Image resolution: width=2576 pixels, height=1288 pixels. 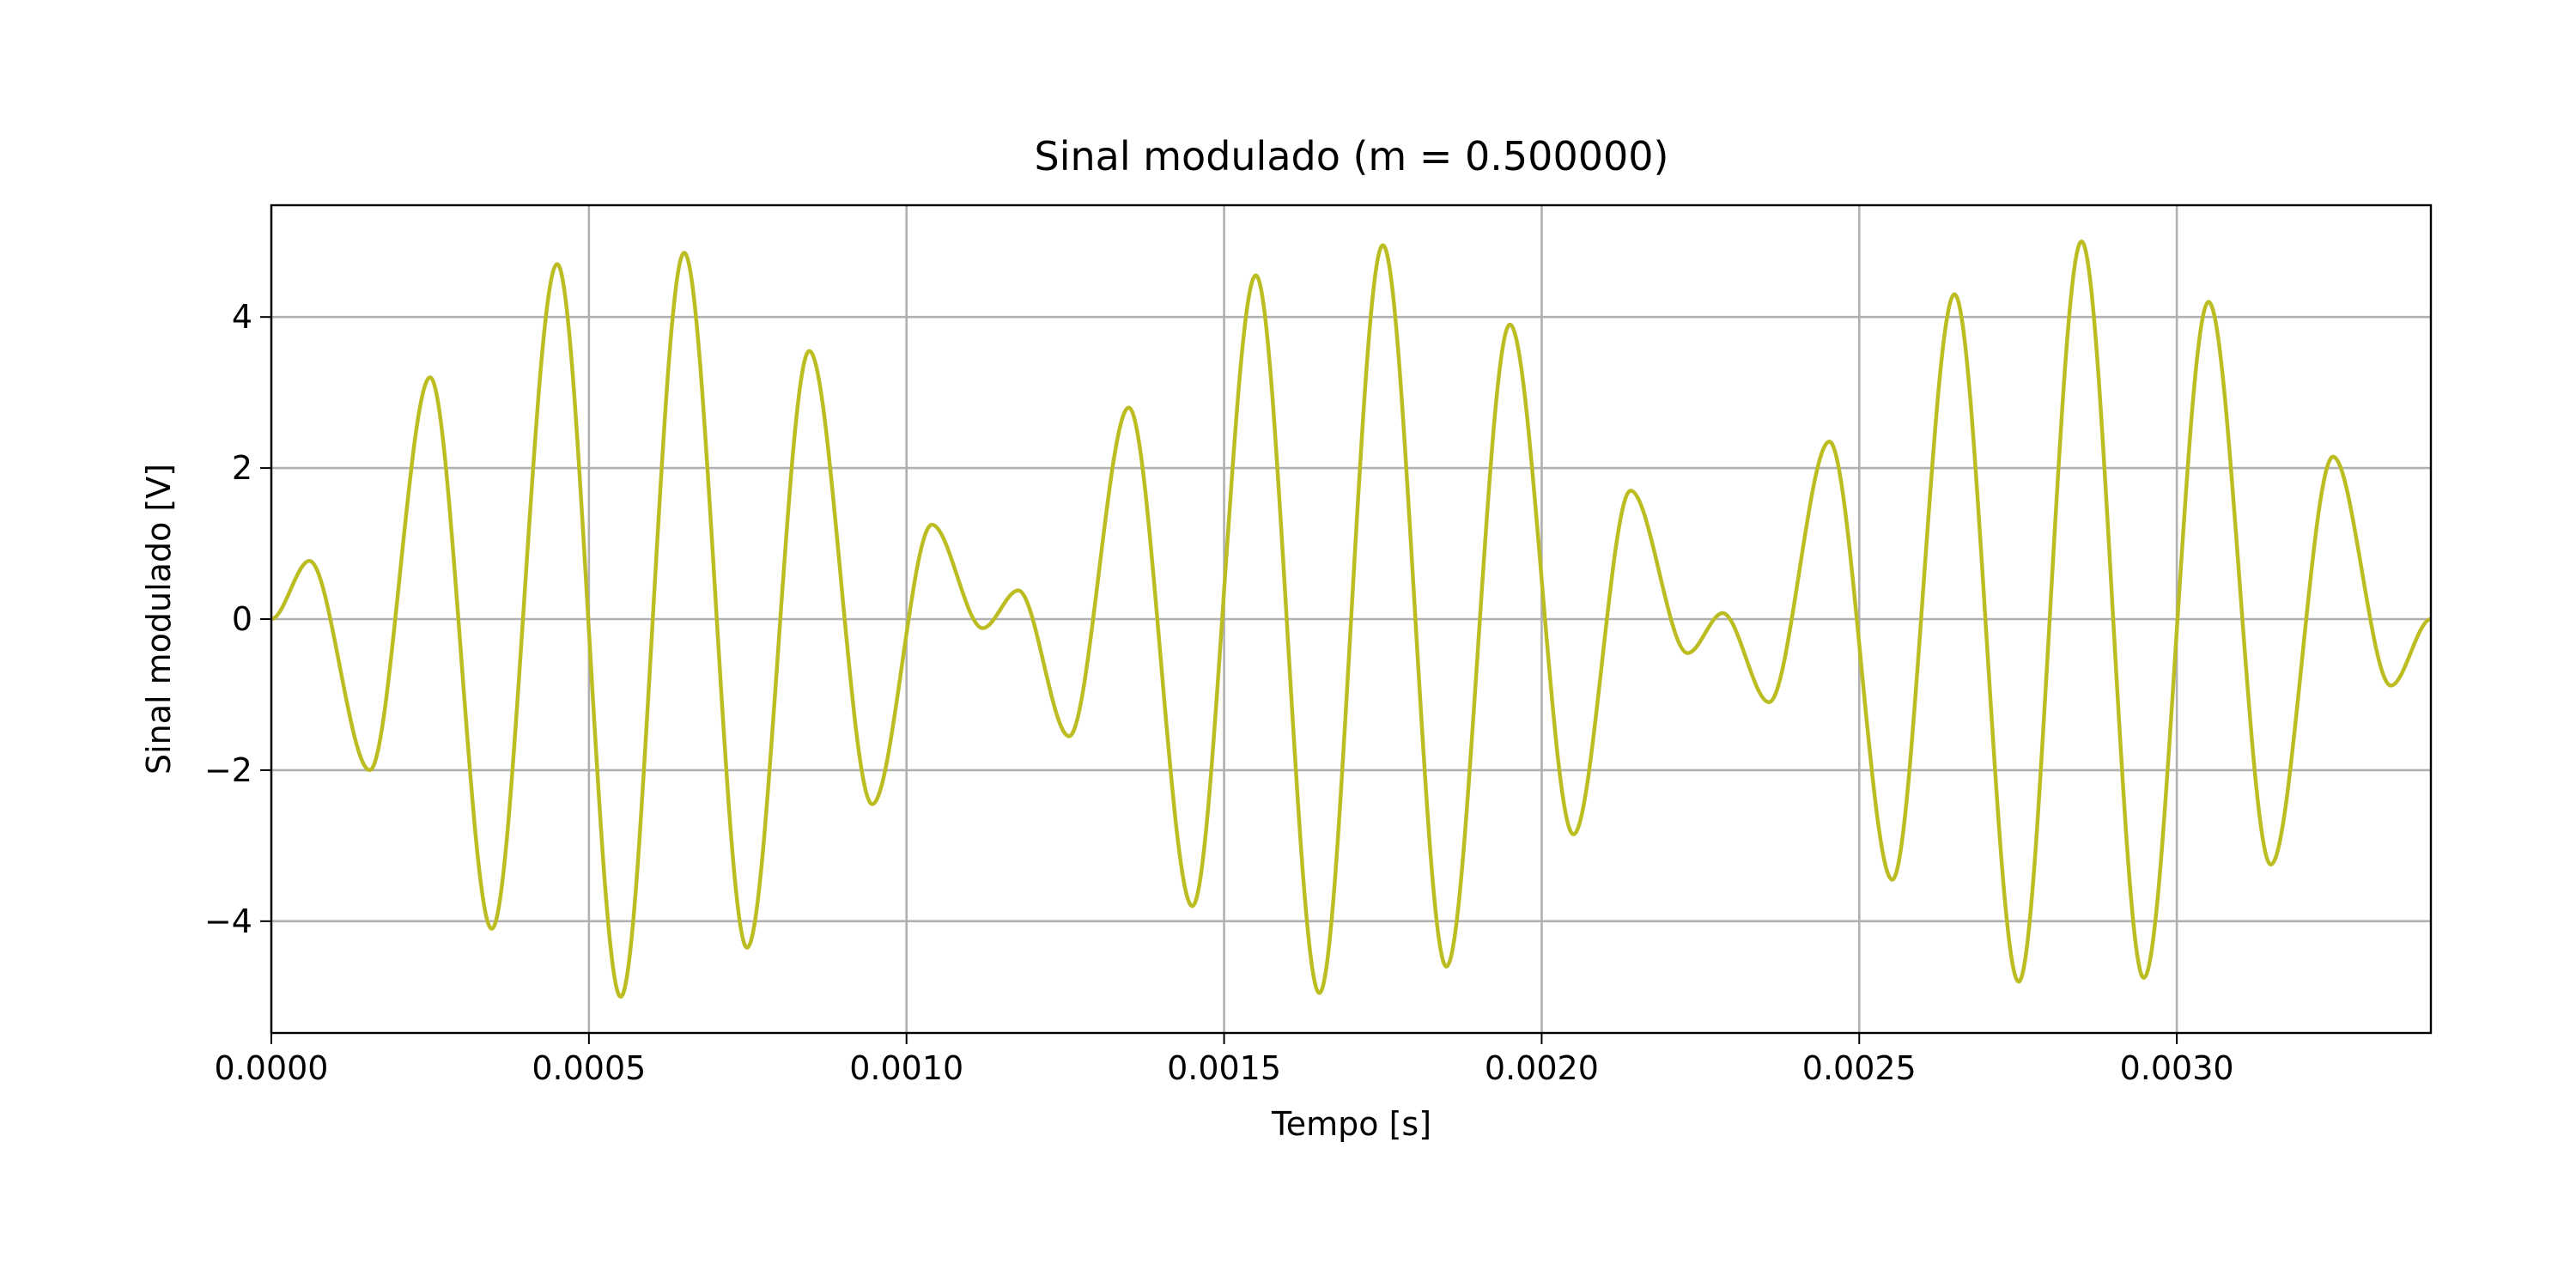 What do you see at coordinates (1352, 156) in the screenshot?
I see `chart-title: Sinal modulado (m = 0.500000)` at bounding box center [1352, 156].